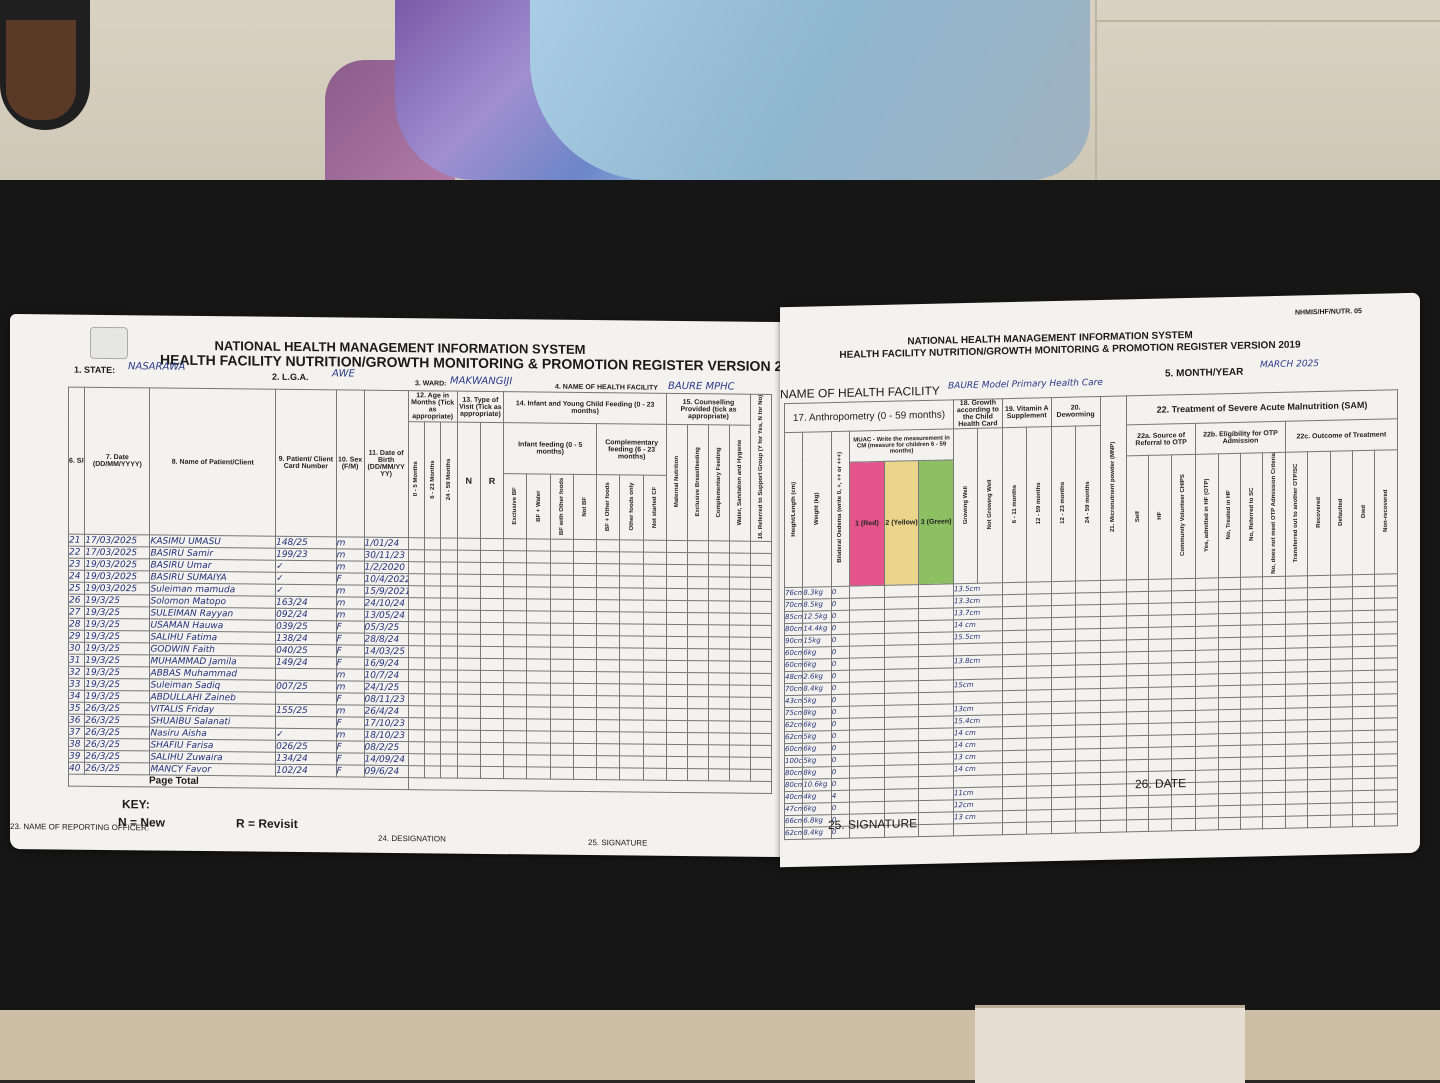 Image resolution: width=1440 pixels, height=1083 pixels. Describe the element at coordinates (306, 603) in the screenshot. I see `cell-card: 163/24` at that location.